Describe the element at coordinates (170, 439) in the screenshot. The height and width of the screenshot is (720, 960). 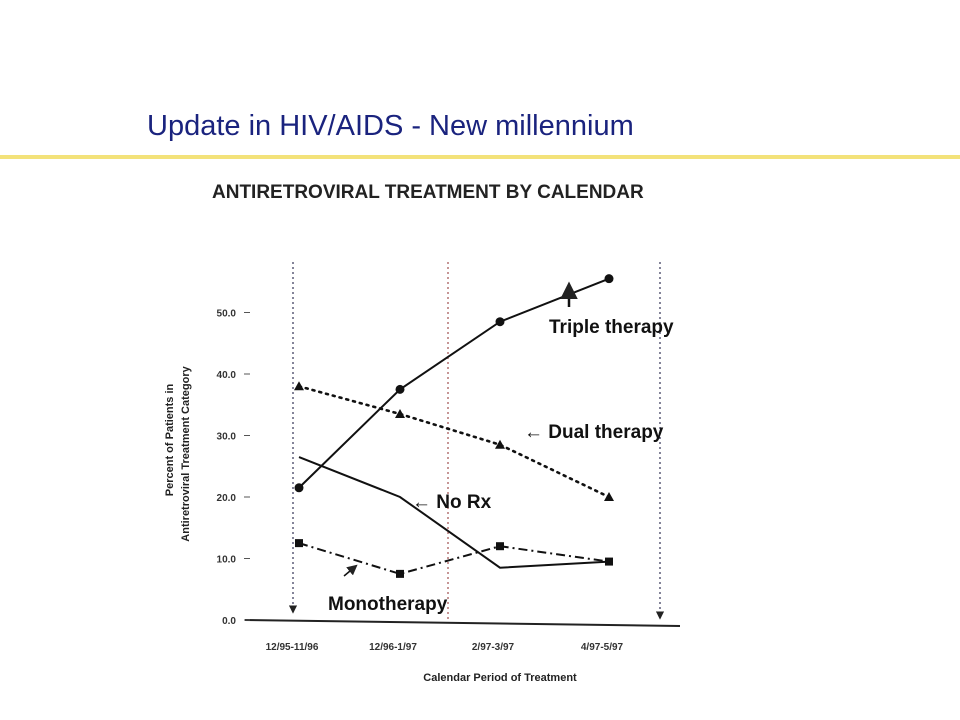
I see `y-axis-label-line-1: Percent of Patients in` at that location.